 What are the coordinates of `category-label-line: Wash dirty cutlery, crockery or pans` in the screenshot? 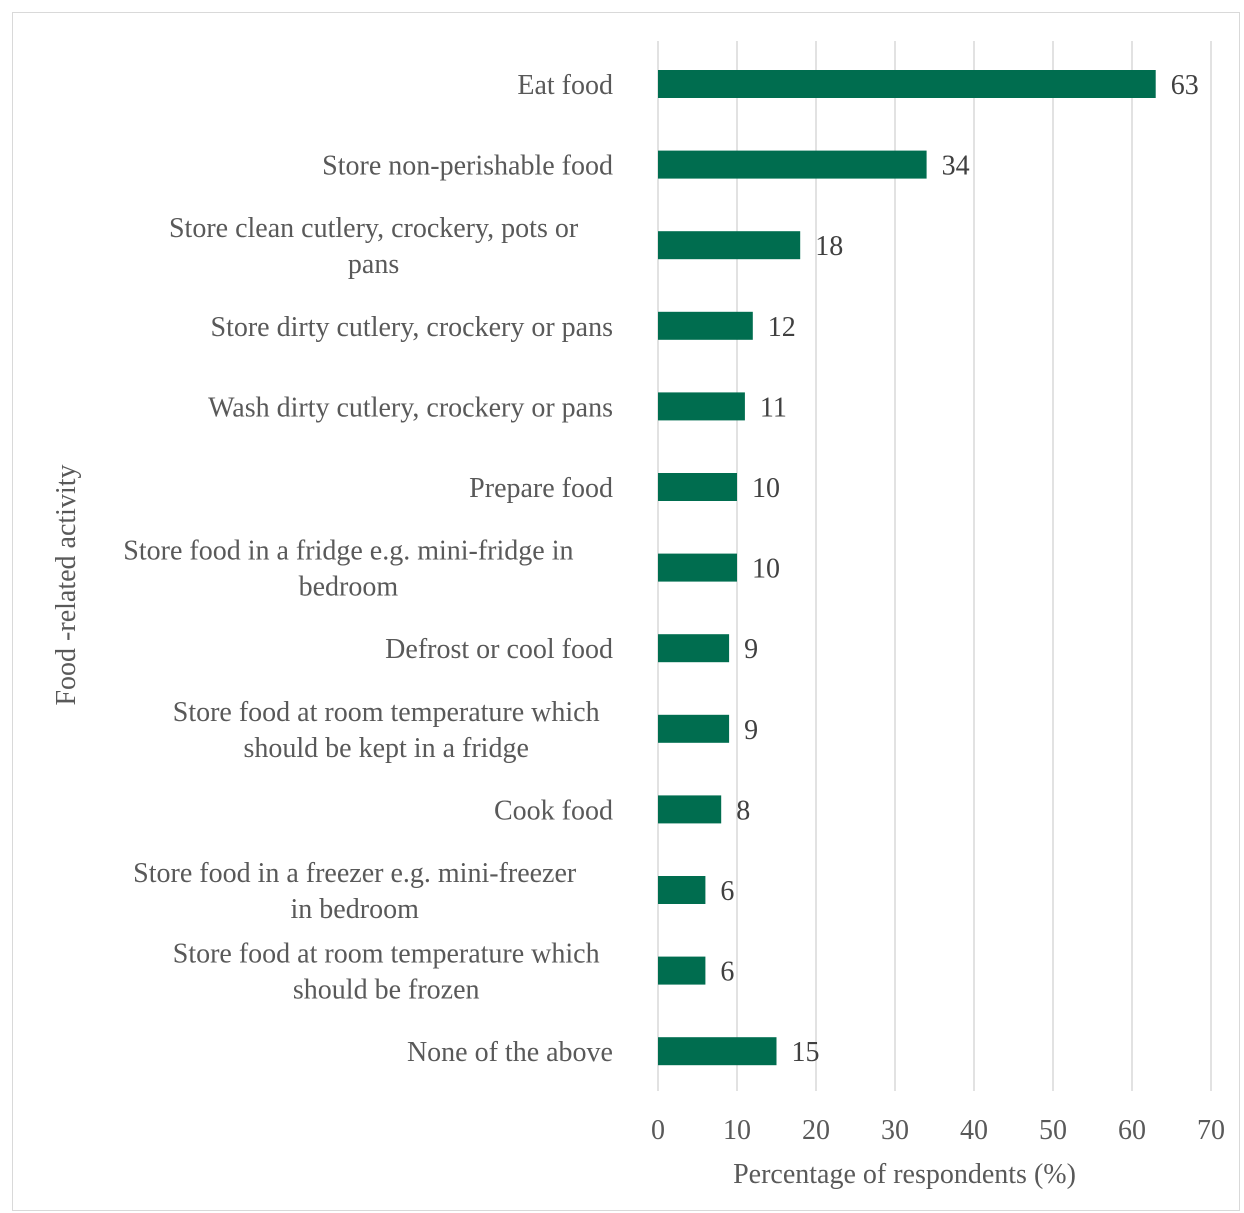 It's located at (410, 407).